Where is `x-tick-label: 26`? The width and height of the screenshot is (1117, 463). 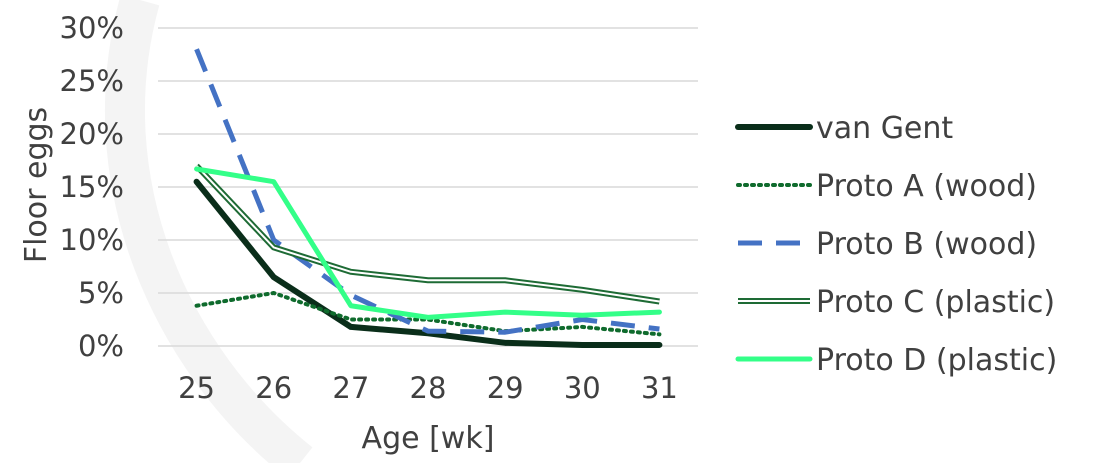 x-tick-label: 26 is located at coordinates (273, 388).